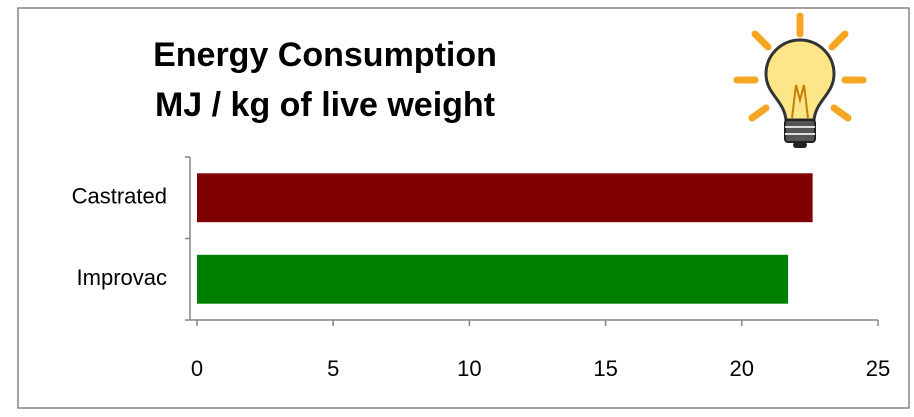 This screenshot has height=417, width=914. I want to click on x-tick-label: 0, so click(197, 368).